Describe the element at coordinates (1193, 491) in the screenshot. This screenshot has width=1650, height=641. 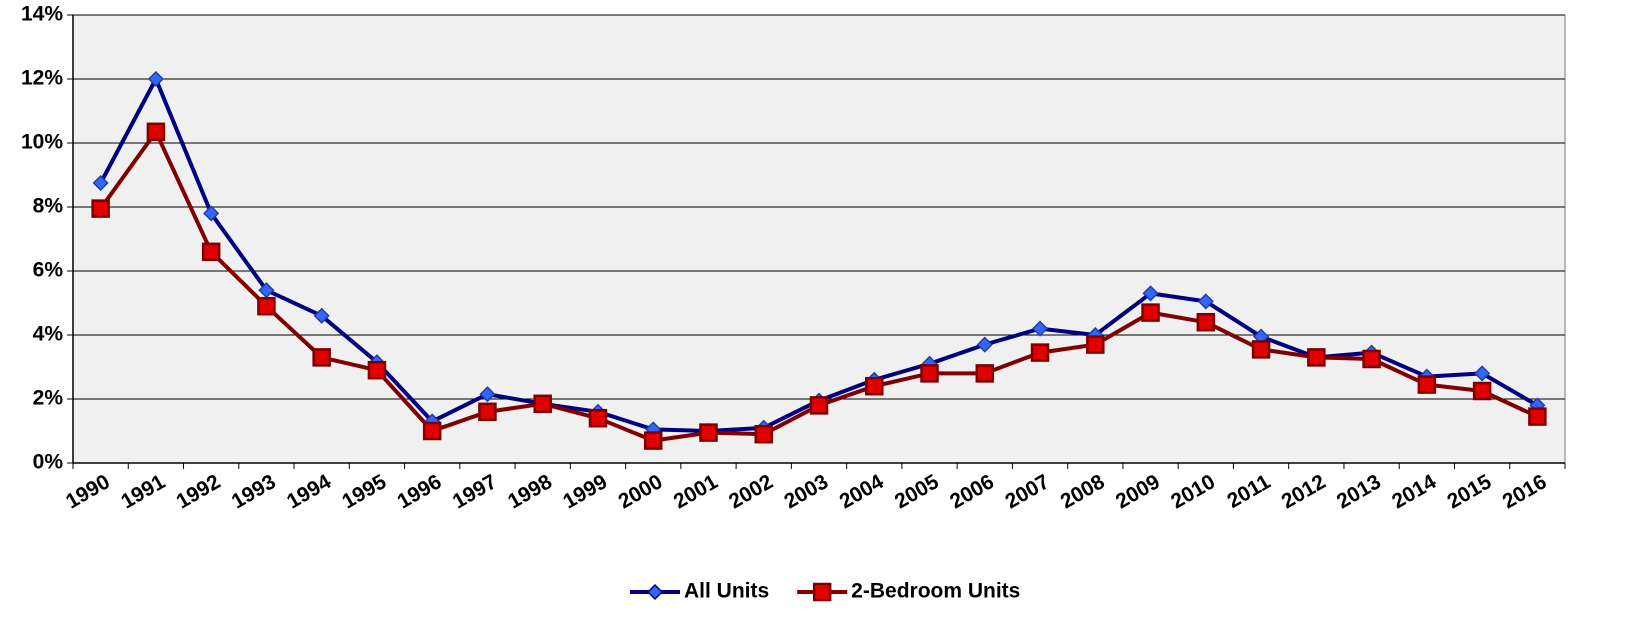
I see `x-tick-label: 2010` at that location.